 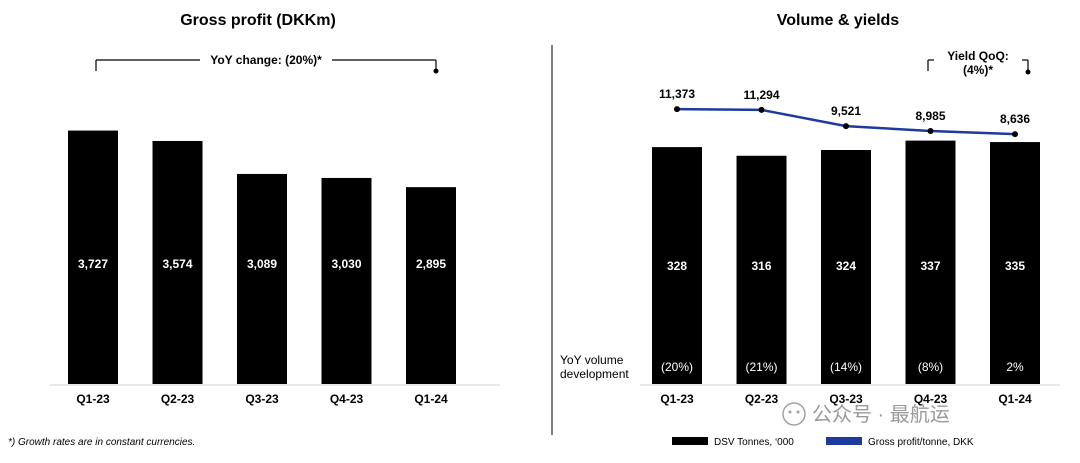 I want to click on legend: DSV Tonnes, ‘000 Gross profit/tonne, DKK, so click(x=823, y=442).